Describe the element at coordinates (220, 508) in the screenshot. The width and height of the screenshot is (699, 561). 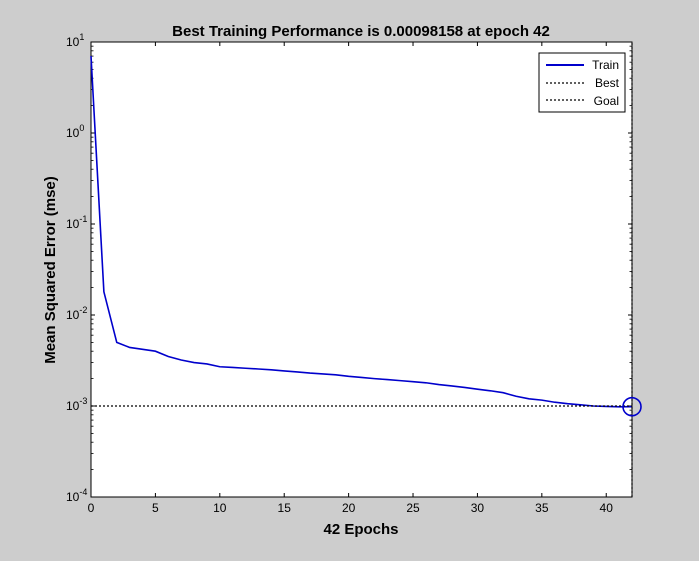
I see `x-tick-label: 10` at that location.